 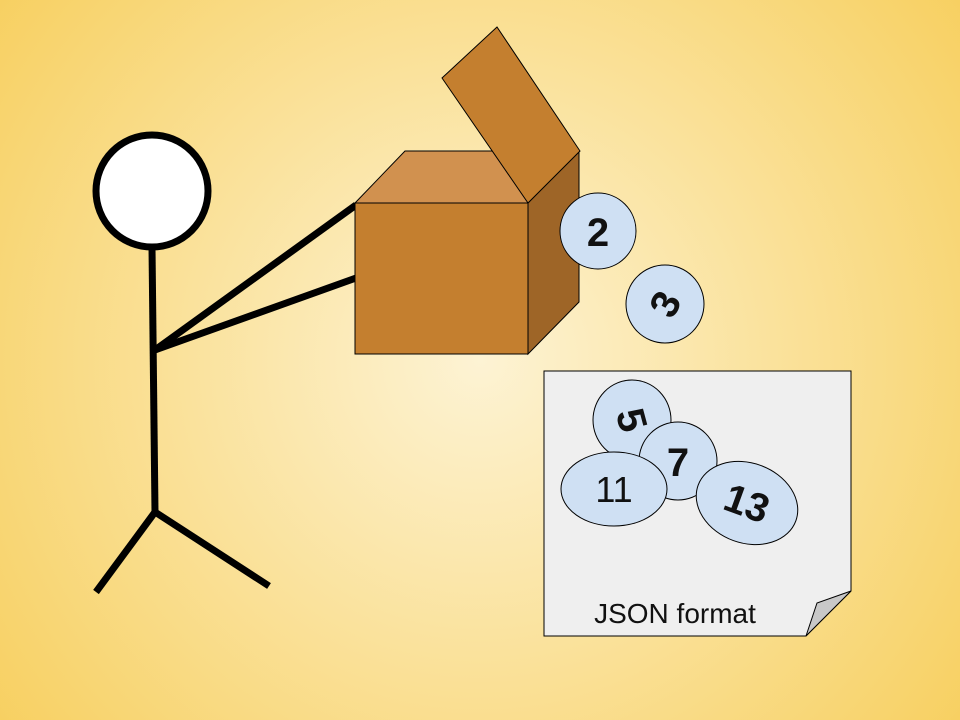 What do you see at coordinates (125, 552) in the screenshot?
I see `figure-leg-left` at bounding box center [125, 552].